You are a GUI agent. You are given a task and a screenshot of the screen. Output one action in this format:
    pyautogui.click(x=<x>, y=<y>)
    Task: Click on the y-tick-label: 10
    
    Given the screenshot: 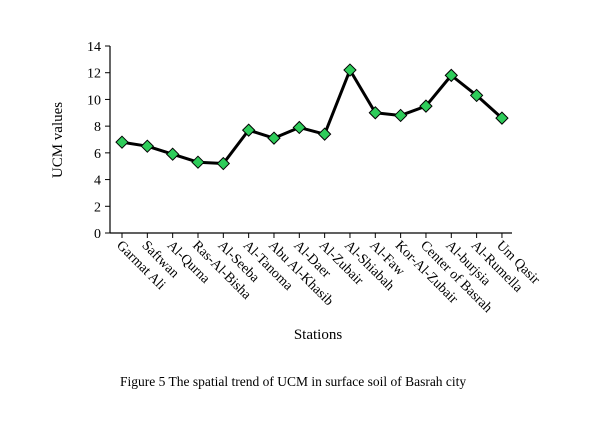 What is the action you would take?
    pyautogui.click(x=94, y=100)
    